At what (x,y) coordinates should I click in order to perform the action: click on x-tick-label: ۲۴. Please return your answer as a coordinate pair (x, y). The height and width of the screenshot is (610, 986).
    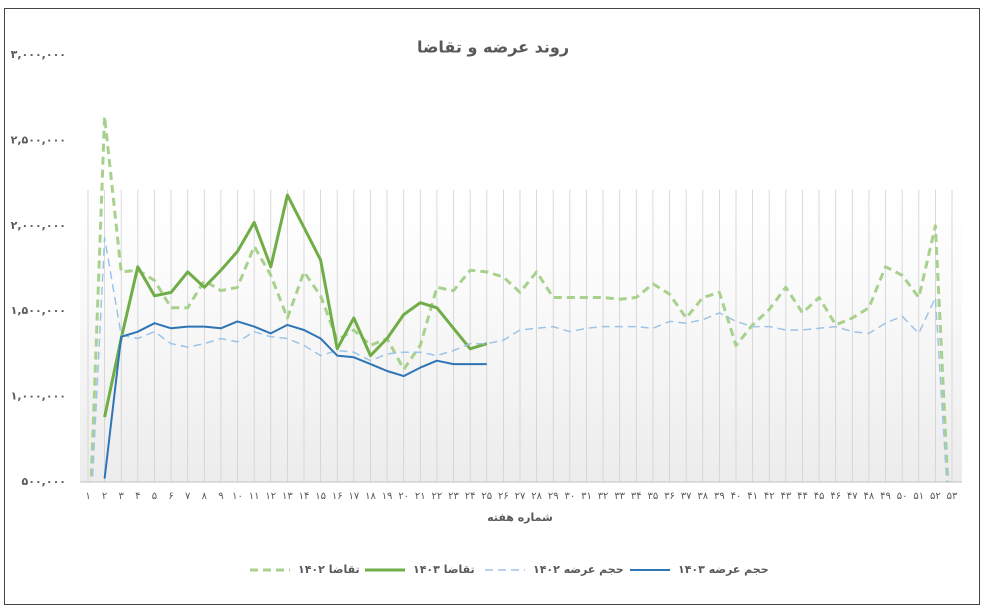
    Looking at the image, I should click on (470, 496).